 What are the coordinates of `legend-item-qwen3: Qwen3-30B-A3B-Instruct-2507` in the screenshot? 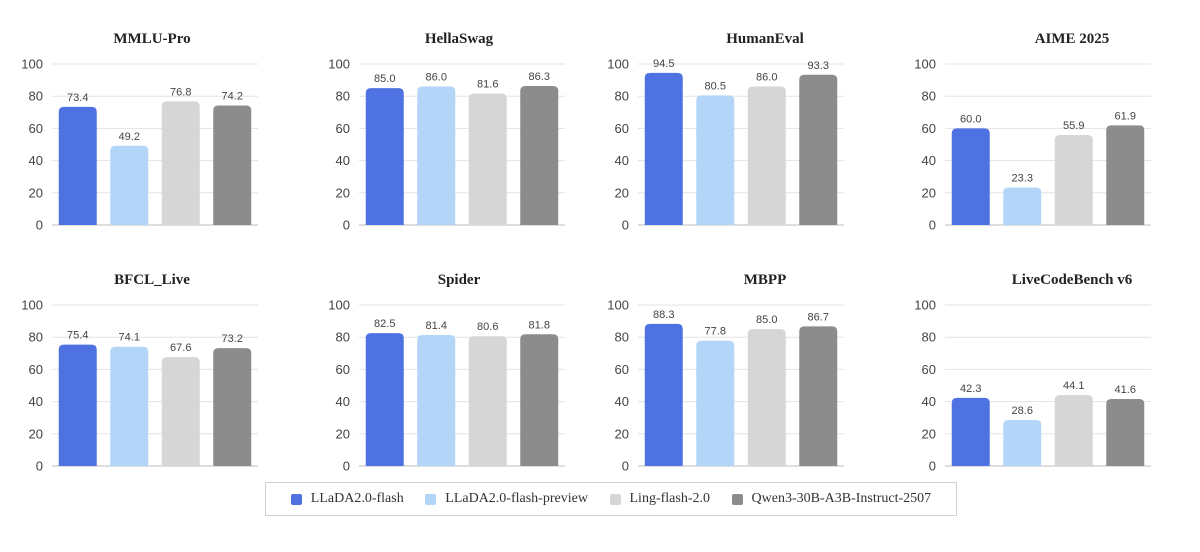 It's located at (831, 499).